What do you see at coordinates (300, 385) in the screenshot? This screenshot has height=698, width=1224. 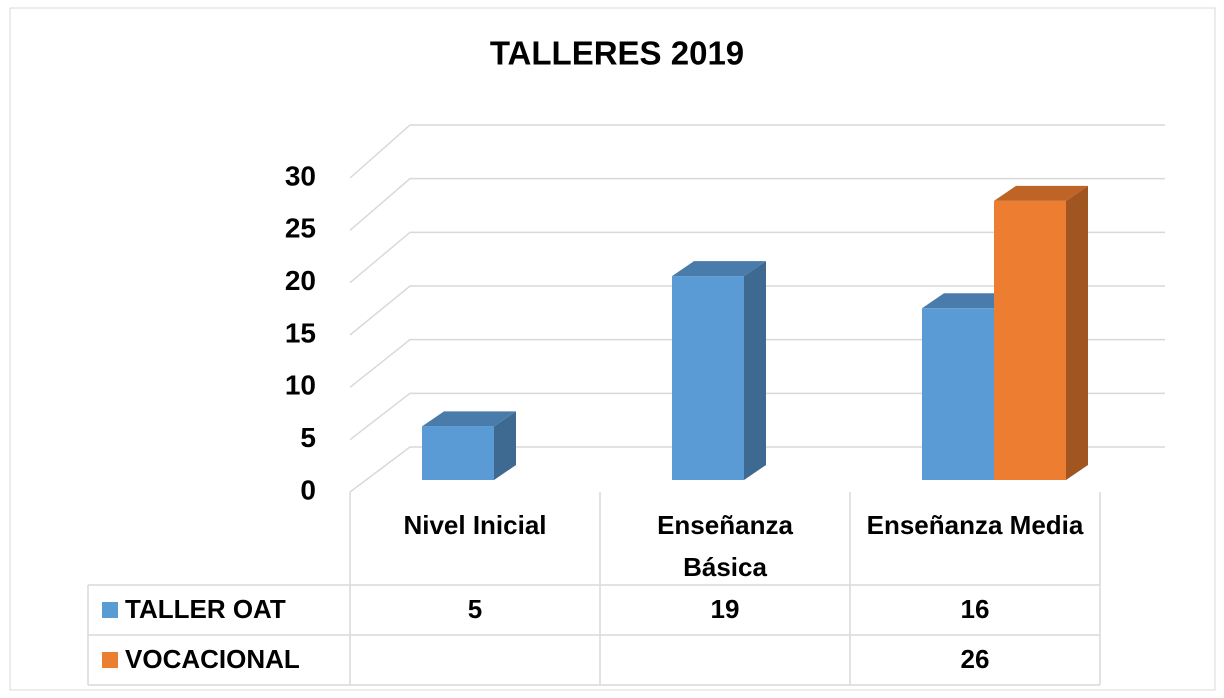 I see `y-tick-label: 10` at bounding box center [300, 385].